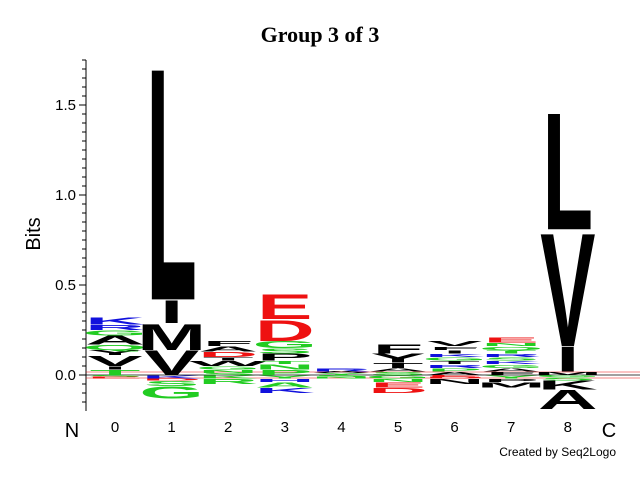 This screenshot has height=480, width=640. Describe the element at coordinates (398, 427) in the screenshot. I see `x-tick-label: 5` at that location.